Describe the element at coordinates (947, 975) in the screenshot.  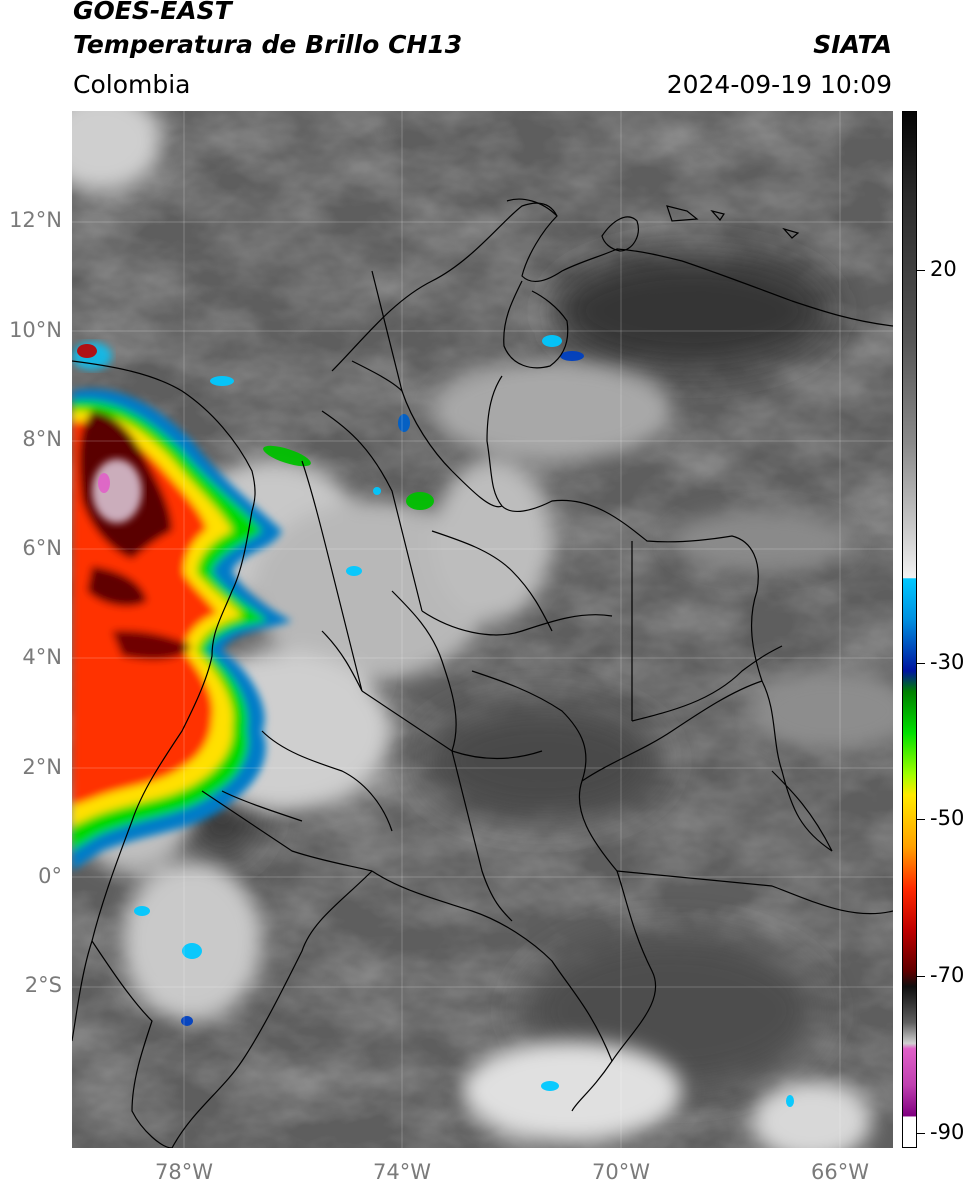
I see `colorbar-label-minus70: -70` at that location.